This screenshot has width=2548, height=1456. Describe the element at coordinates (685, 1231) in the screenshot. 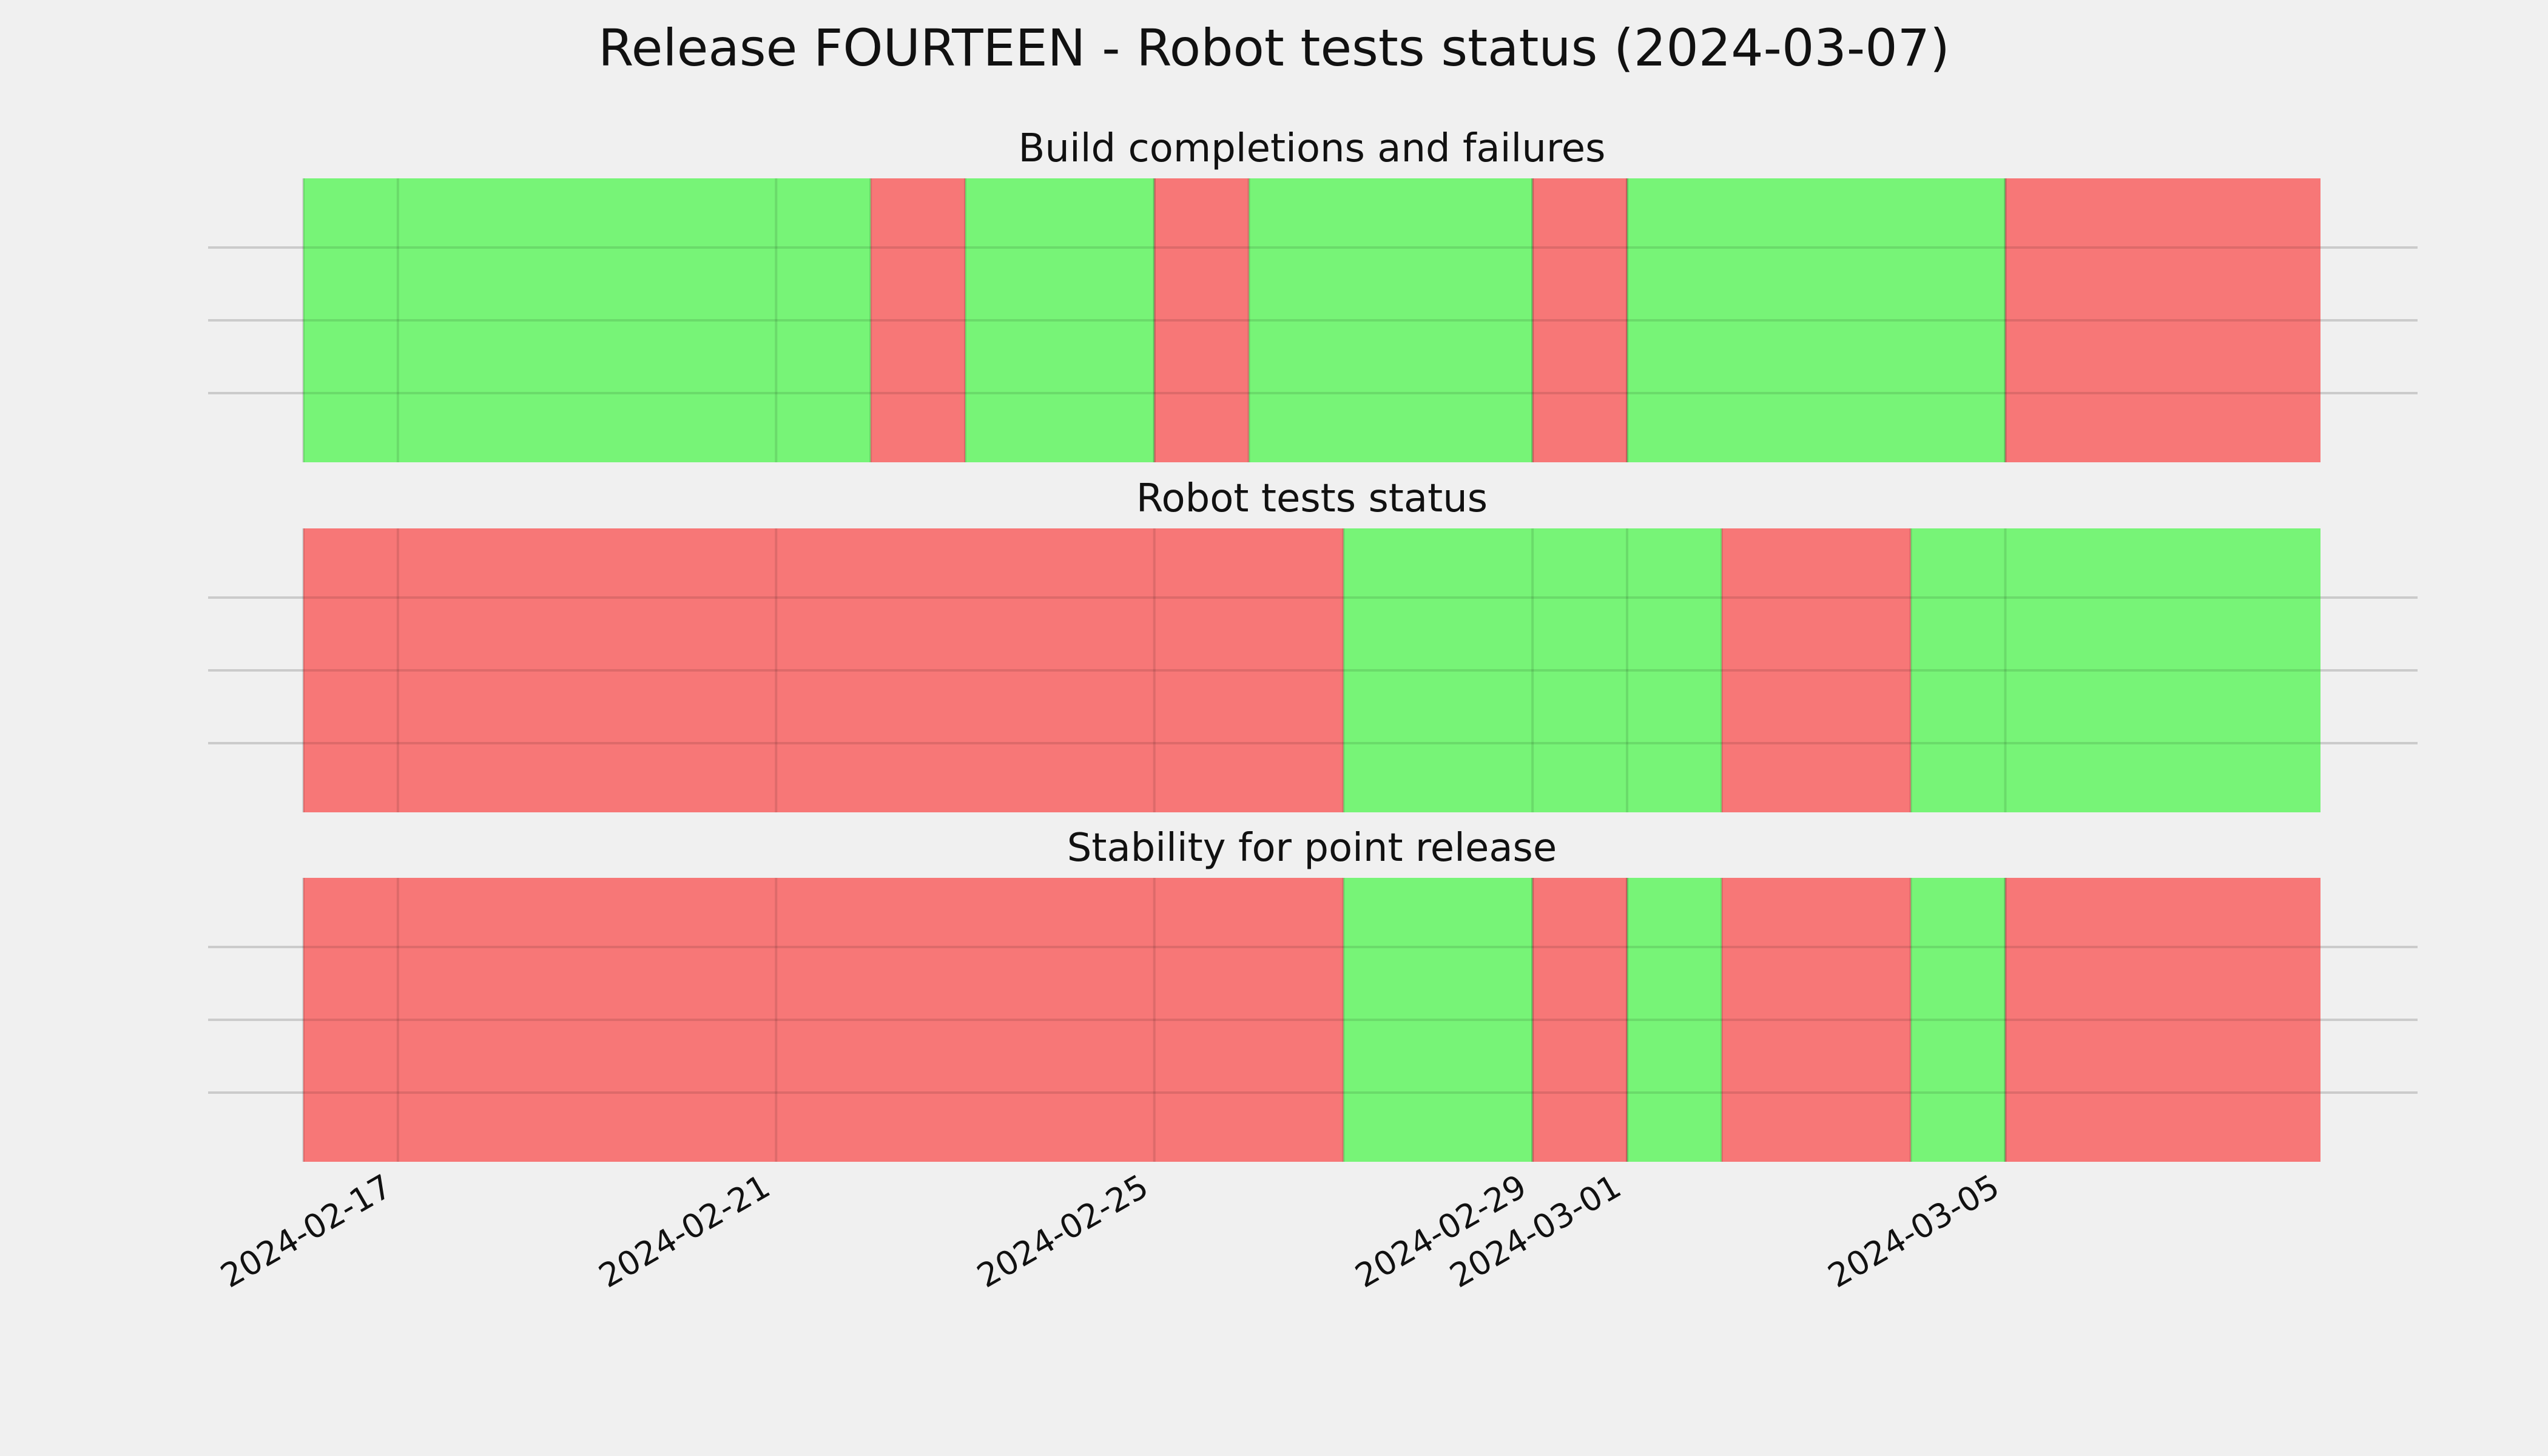

I see `x-tick-label: 2024-02-21` at that location.